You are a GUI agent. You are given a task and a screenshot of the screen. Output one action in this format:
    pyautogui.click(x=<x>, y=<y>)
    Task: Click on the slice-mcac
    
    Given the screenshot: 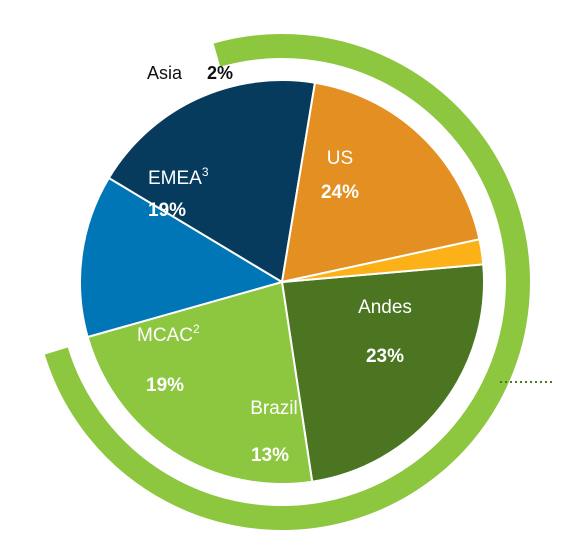 What is the action you would take?
    pyautogui.click(x=212, y=181)
    